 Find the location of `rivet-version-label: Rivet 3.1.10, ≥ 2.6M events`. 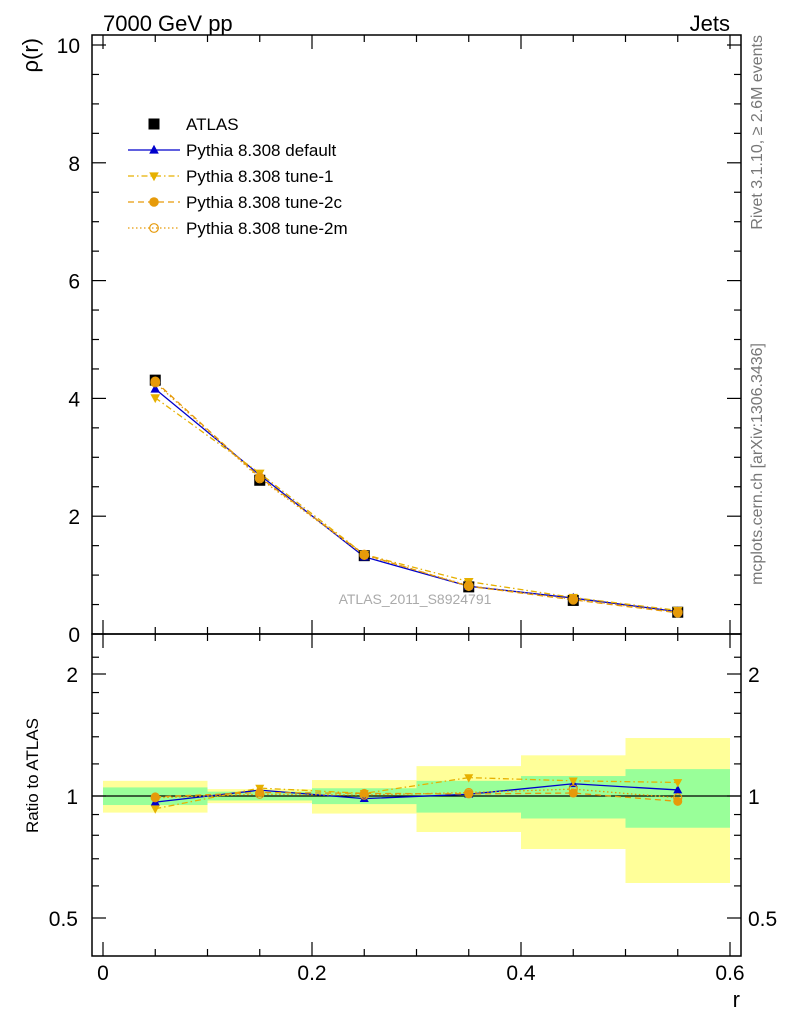

rivet-version-label: Rivet 3.1.10, ≥ 2.6M events is located at coordinates (757, 132).